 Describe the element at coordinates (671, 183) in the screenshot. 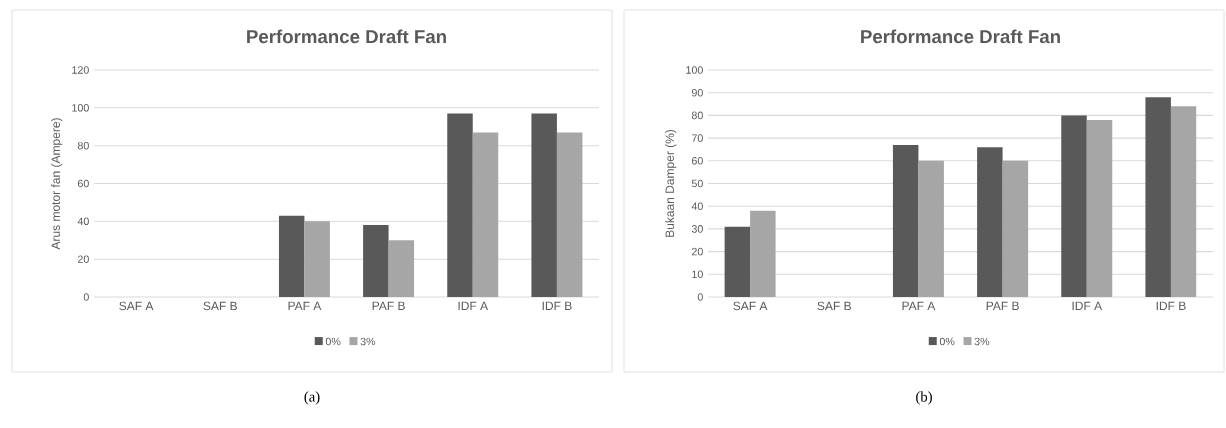

I see `y-axis-title: Bukaan Damper (%)` at that location.